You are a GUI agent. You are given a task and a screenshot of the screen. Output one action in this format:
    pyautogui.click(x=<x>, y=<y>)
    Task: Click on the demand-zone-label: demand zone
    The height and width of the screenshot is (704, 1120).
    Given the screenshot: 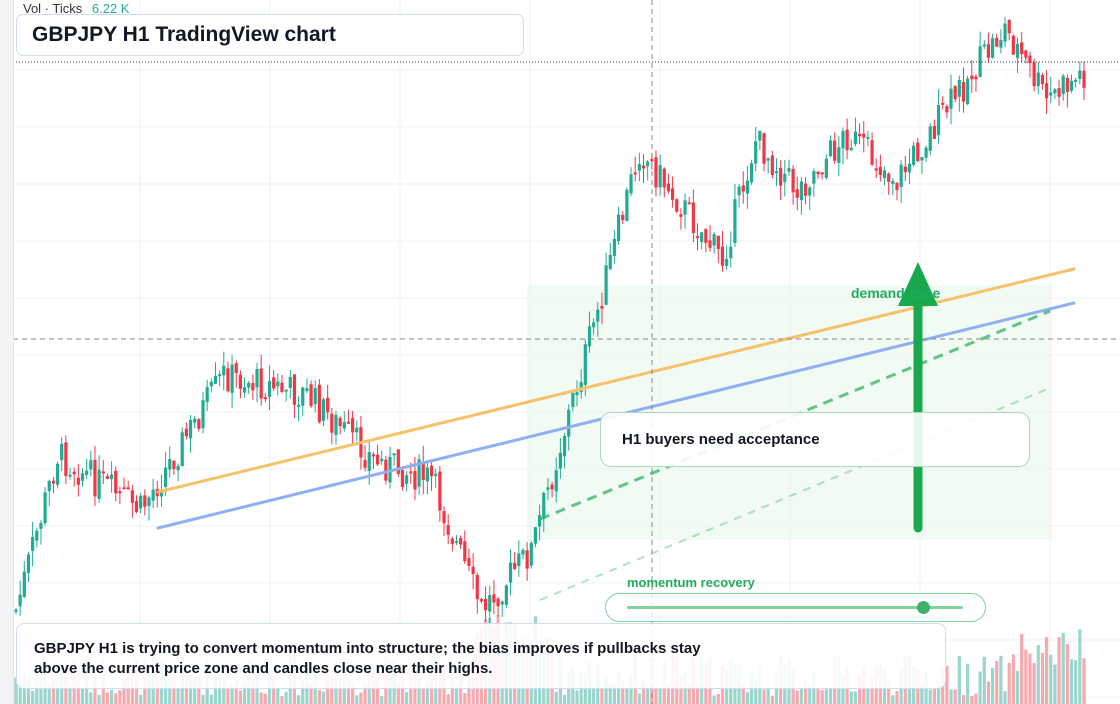 What is the action you would take?
    pyautogui.click(x=896, y=293)
    